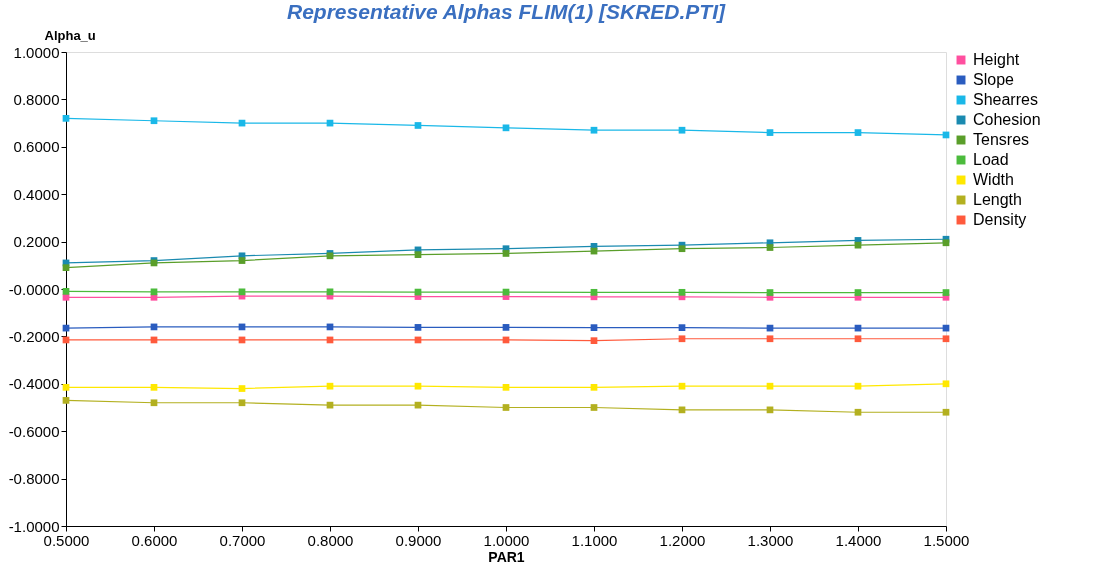 The width and height of the screenshot is (1102, 582). Describe the element at coordinates (242, 540) in the screenshot. I see `x-tick-label: 0.7000` at that location.